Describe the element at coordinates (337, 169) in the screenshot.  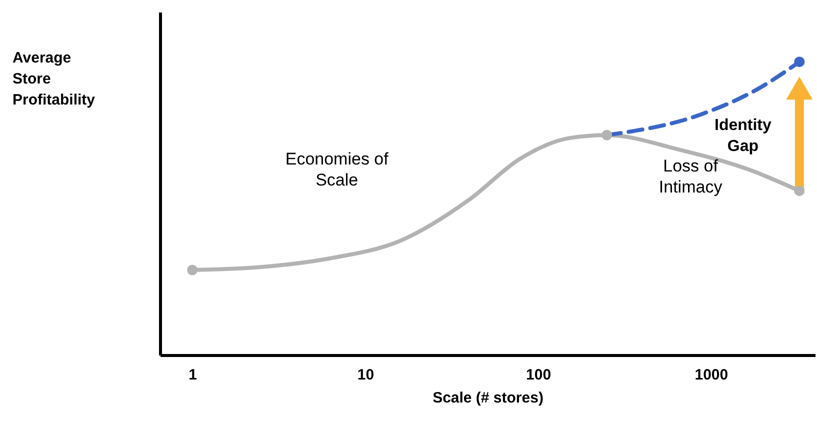
I see `annotation: Economies of Scale` at that location.